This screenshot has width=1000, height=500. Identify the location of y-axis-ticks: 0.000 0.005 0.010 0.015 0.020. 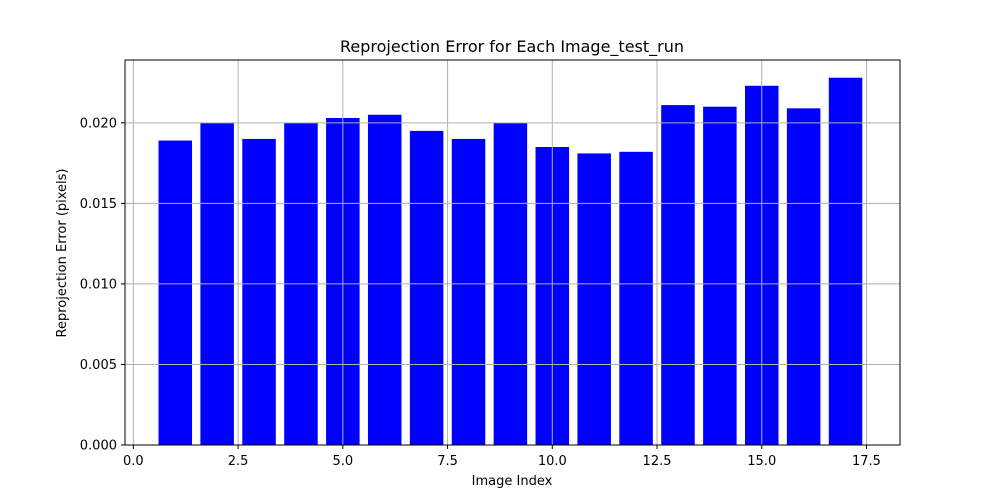
(102, 285).